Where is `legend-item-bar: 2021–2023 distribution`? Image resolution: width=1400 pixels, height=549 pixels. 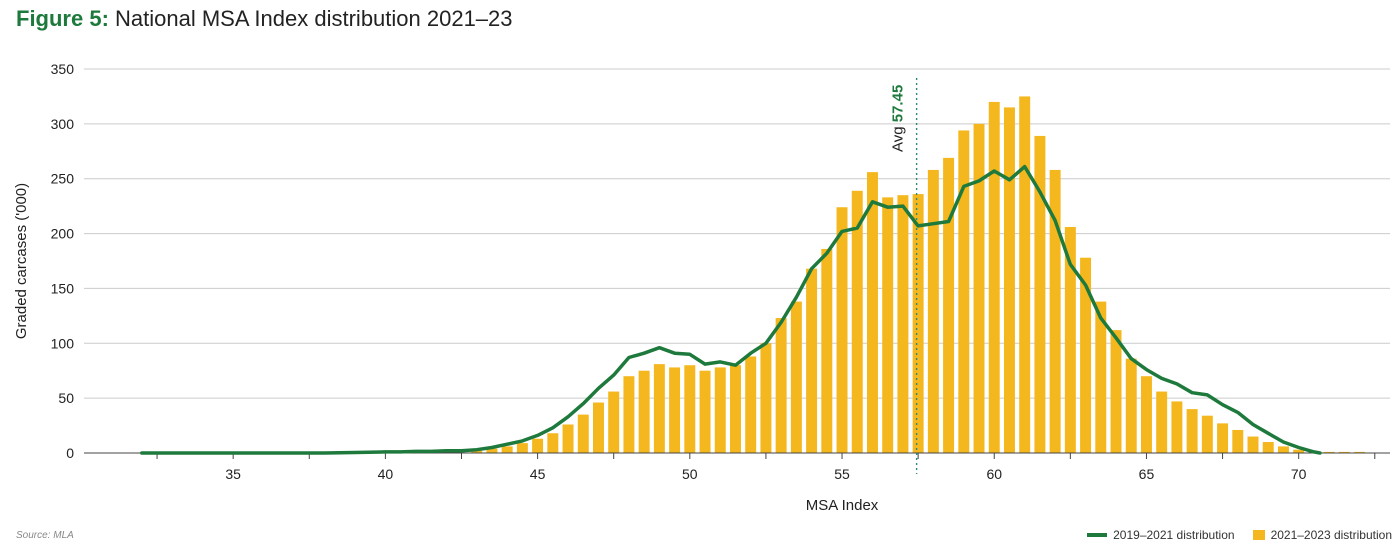
legend-item-bar: 2021–2023 distribution is located at coordinates (1322, 535).